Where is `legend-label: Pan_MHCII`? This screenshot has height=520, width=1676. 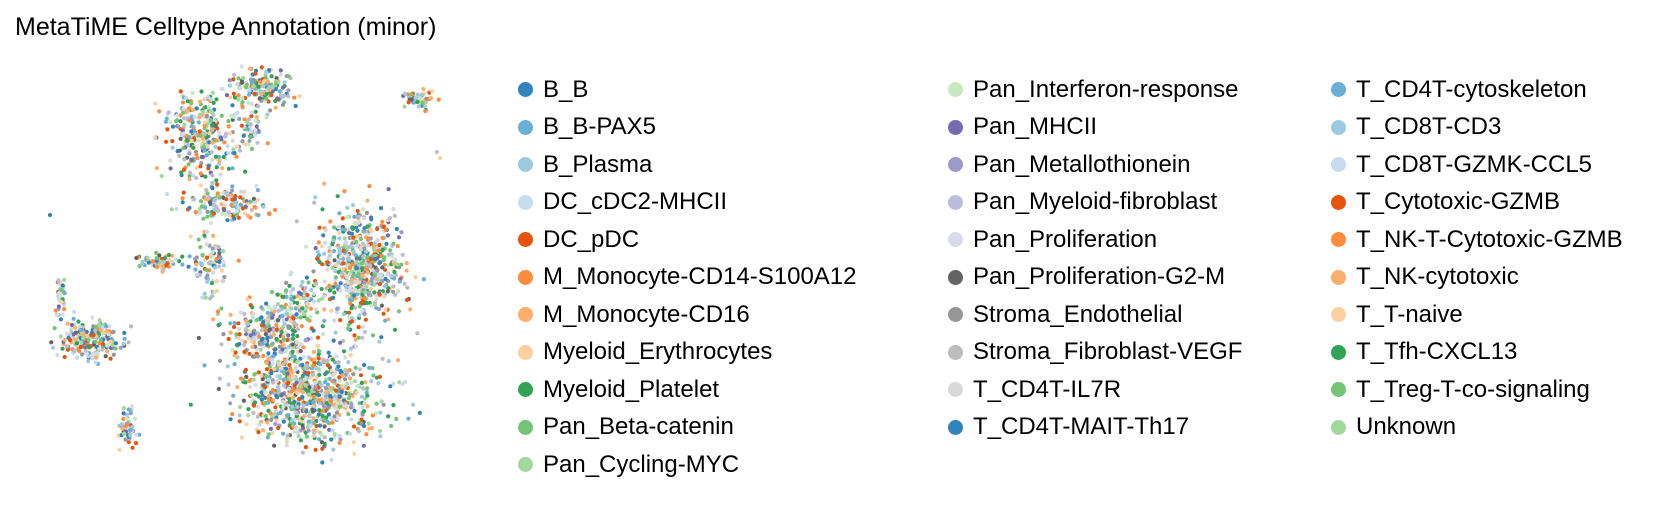 legend-label: Pan_MHCII is located at coordinates (1035, 127).